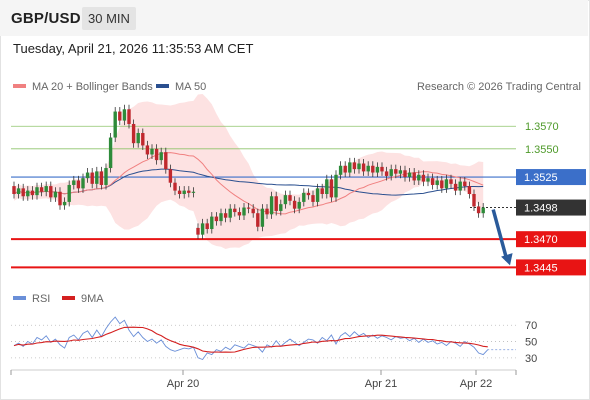  I want to click on forecast-arrow-head, so click(507, 259).